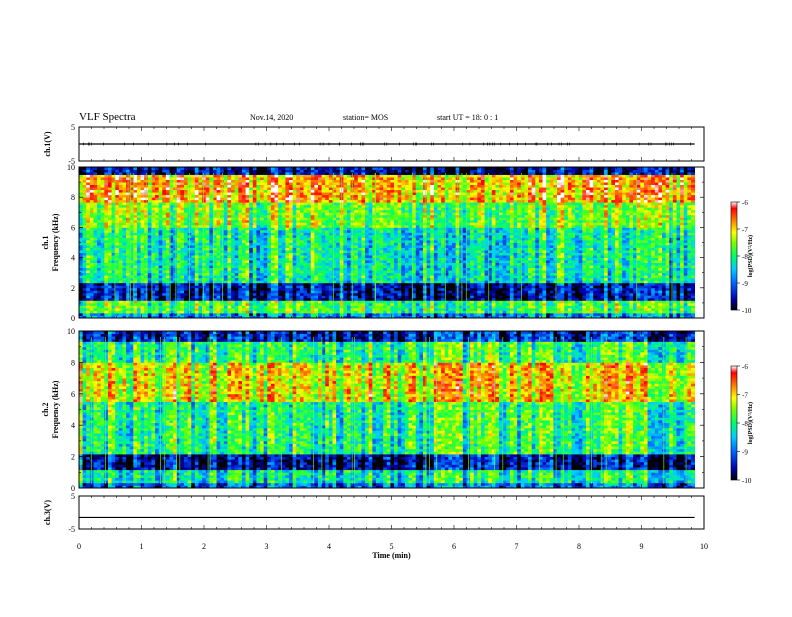 The image size is (792, 617). Describe the element at coordinates (329, 546) in the screenshot. I see `x-tick-label: 4` at that location.